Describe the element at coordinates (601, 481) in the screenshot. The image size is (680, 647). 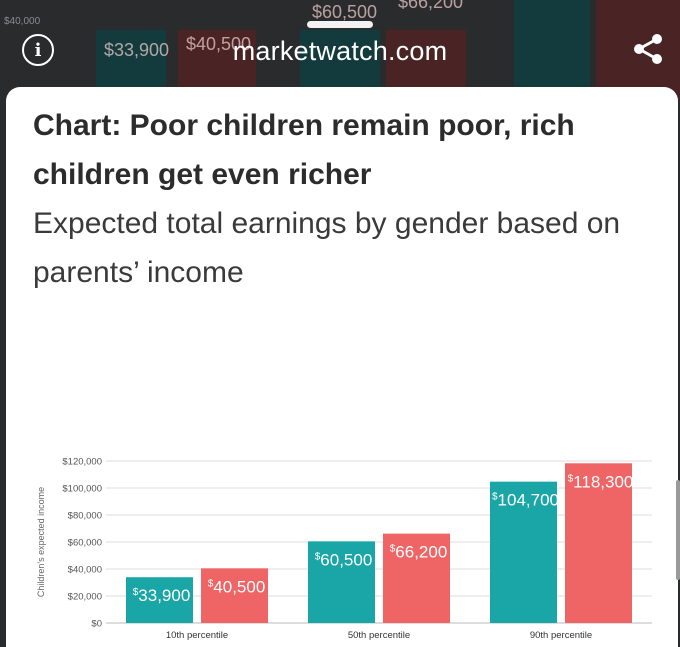
I see `data-label: $118,300` at that location.